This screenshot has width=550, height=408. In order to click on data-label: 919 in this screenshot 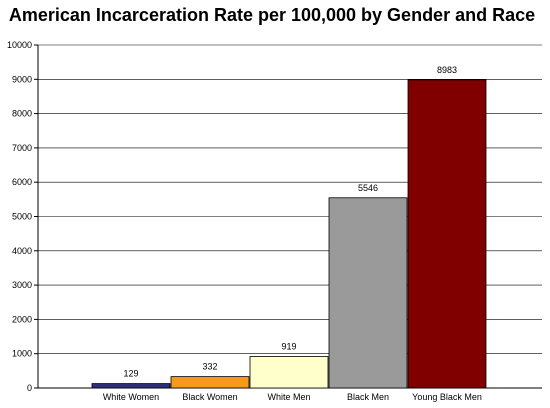, I will do `click(288, 346)`.